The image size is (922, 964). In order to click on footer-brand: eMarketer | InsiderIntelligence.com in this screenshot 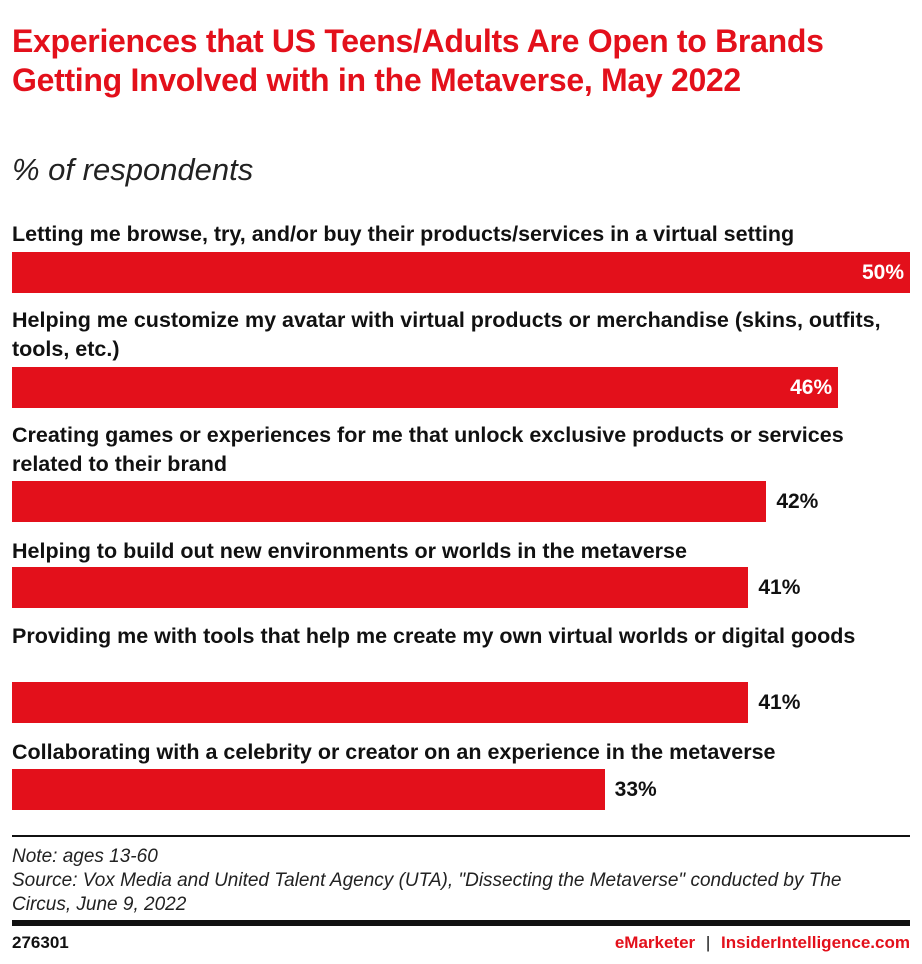, I will do `click(762, 943)`.